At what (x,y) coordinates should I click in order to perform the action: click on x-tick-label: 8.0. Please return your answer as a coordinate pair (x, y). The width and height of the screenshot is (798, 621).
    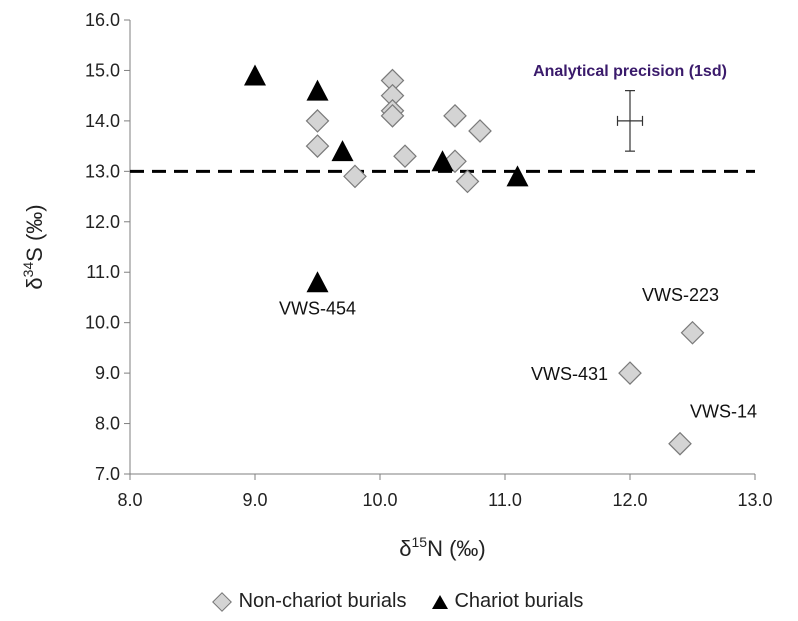
    Looking at the image, I should click on (129, 500).